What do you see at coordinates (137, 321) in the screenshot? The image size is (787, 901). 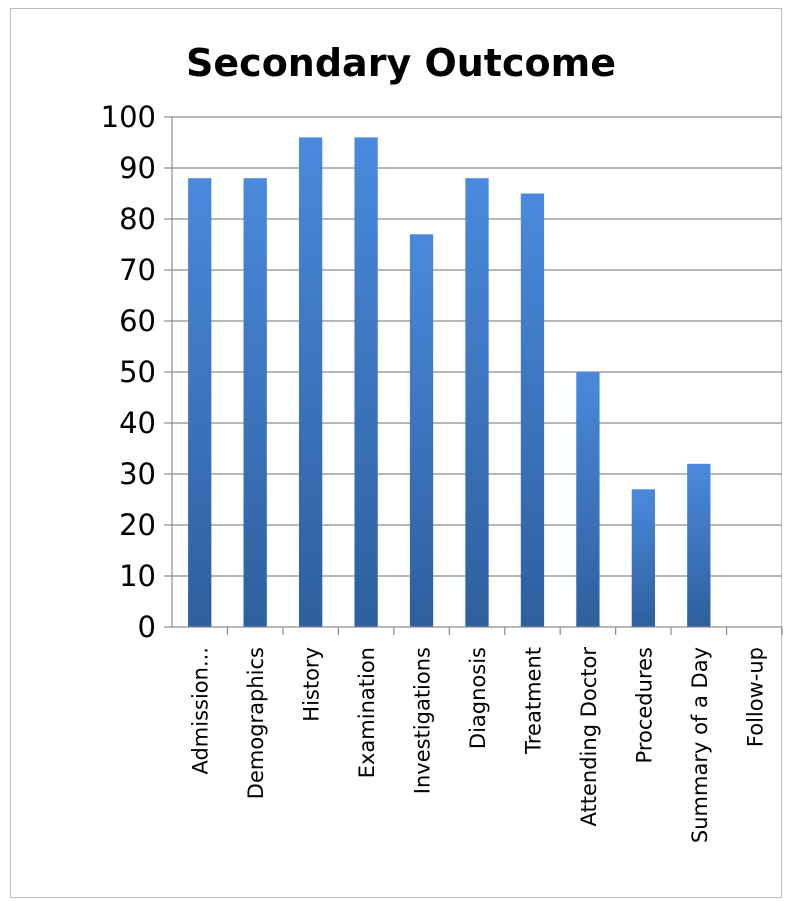 I see `y-tick-label: 60` at bounding box center [137, 321].